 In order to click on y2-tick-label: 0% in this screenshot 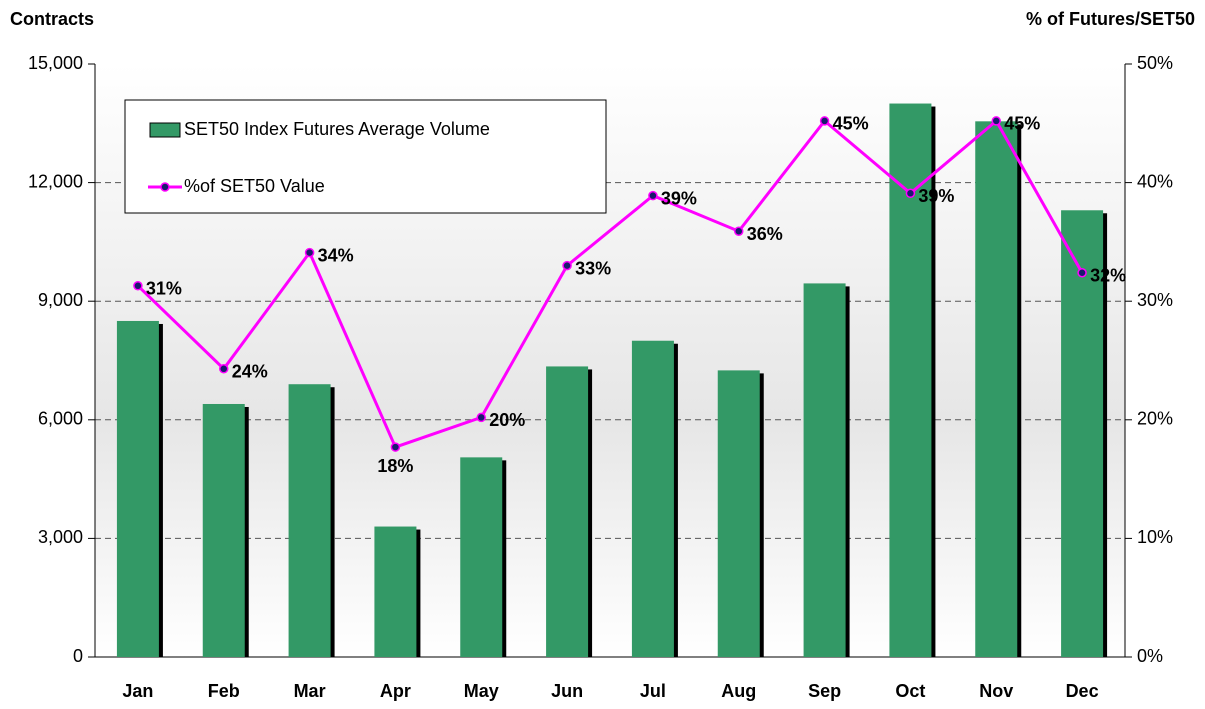, I will do `click(1150, 656)`.